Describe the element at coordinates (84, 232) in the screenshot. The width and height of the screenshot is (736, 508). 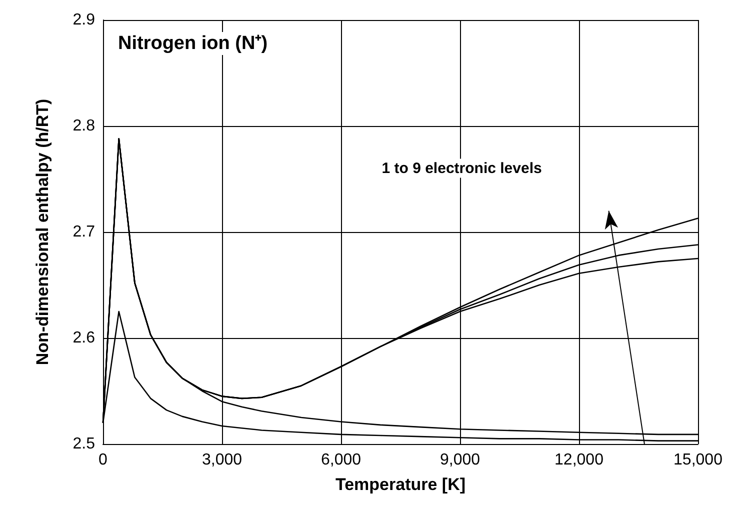
I see `y-tick-label: 2.7` at that location.